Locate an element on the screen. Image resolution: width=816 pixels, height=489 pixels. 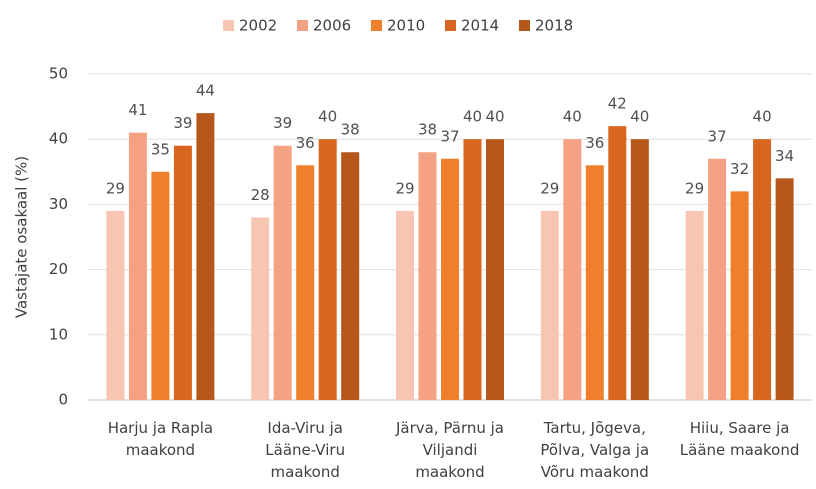
data-label: 35 is located at coordinates (160, 149).